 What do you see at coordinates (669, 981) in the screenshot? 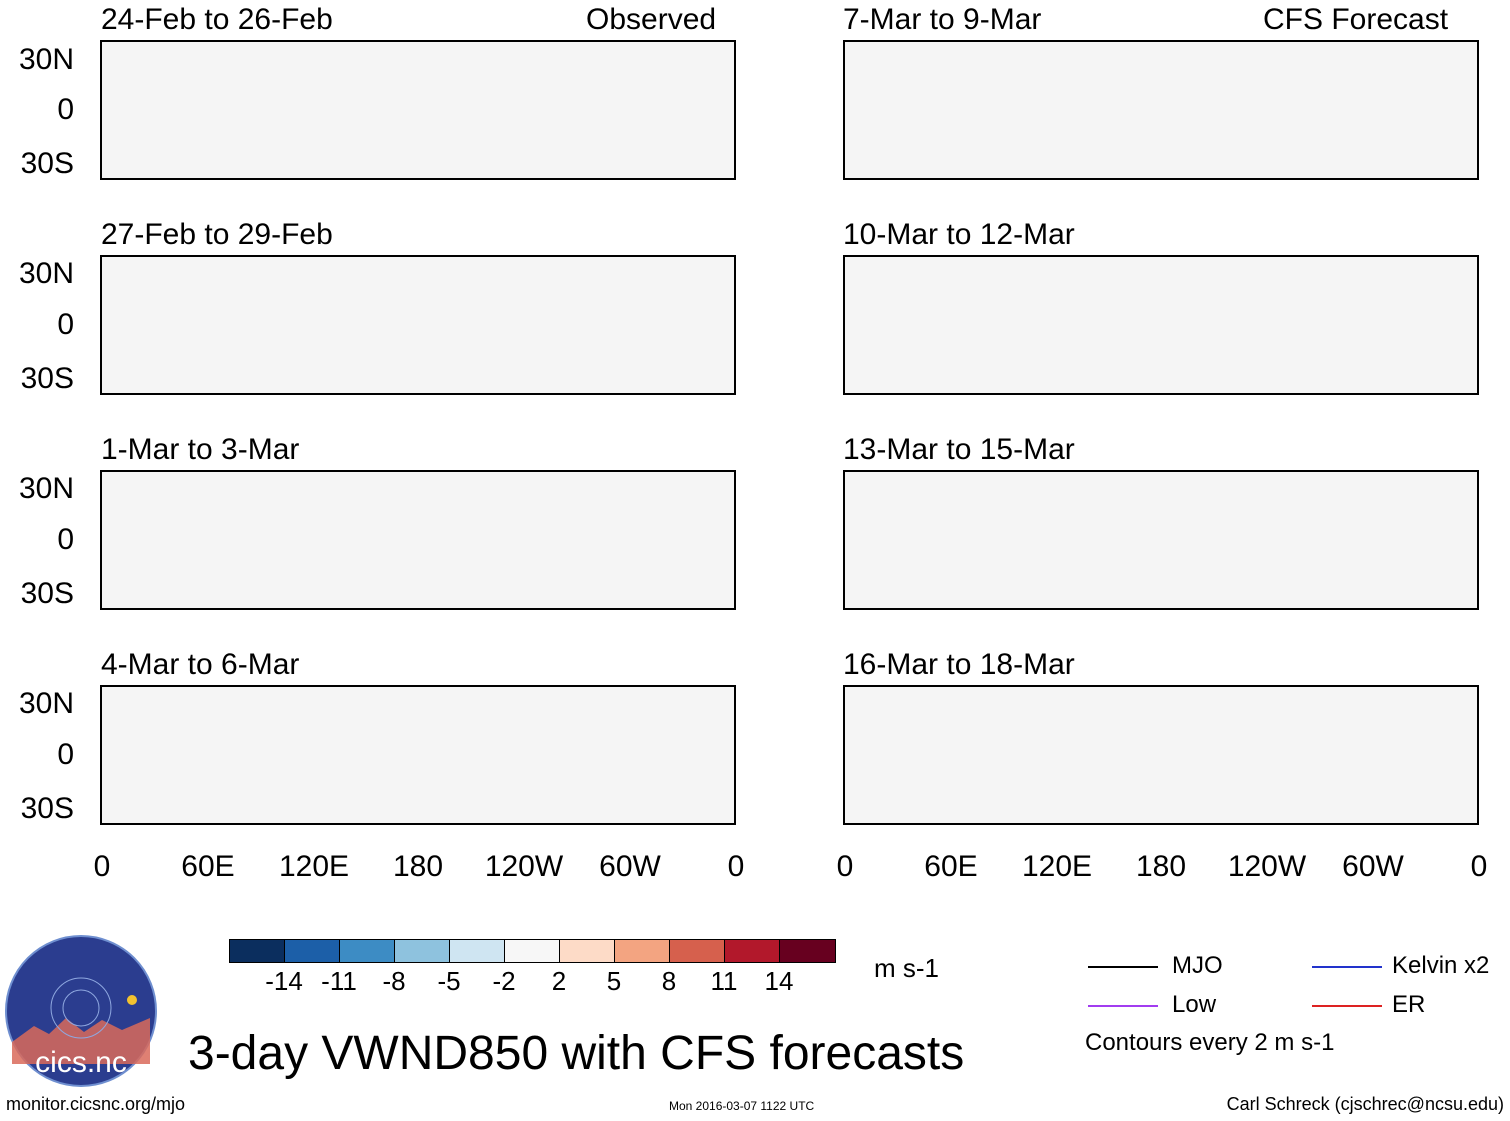
I see `colorbar-label: 8` at bounding box center [669, 981].